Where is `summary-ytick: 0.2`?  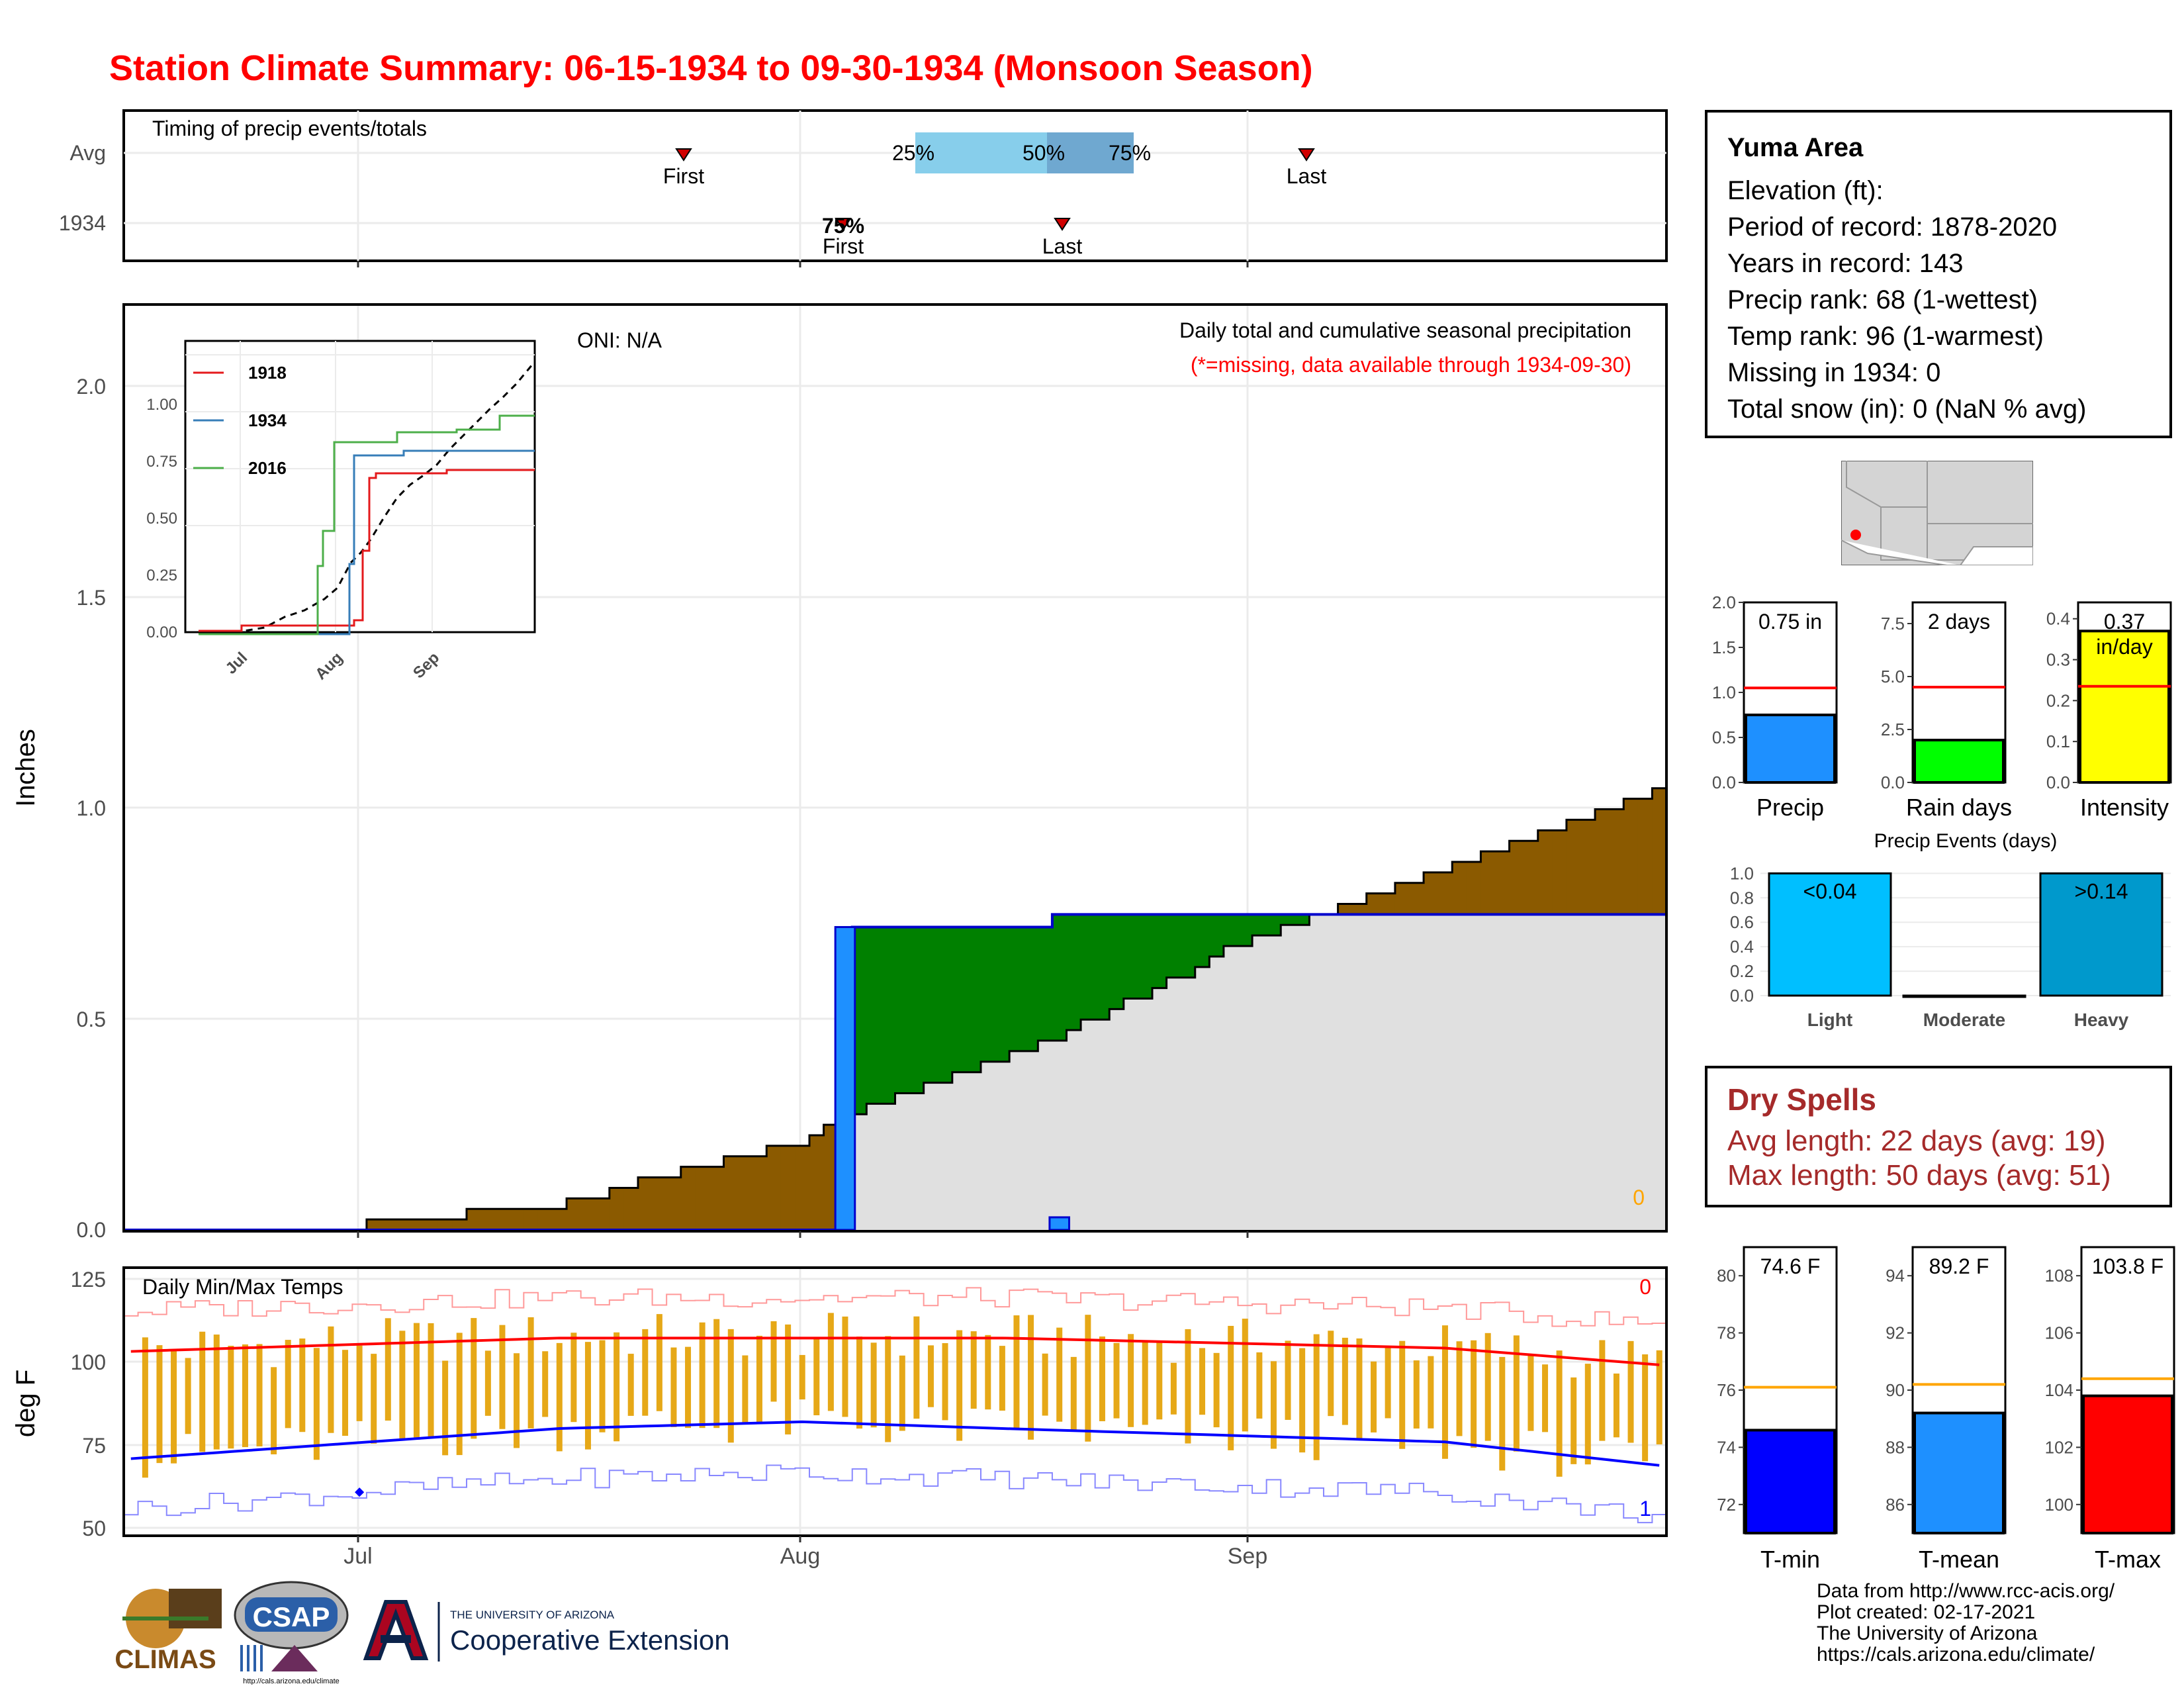
summary-ytick: 0.2 is located at coordinates (2058, 700).